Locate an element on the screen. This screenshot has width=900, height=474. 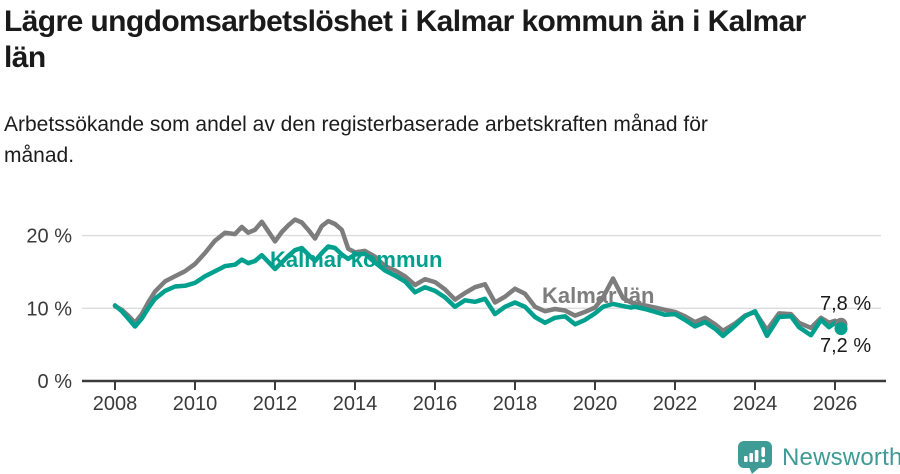
x-tick-label: 2016 is located at coordinates (435, 404).